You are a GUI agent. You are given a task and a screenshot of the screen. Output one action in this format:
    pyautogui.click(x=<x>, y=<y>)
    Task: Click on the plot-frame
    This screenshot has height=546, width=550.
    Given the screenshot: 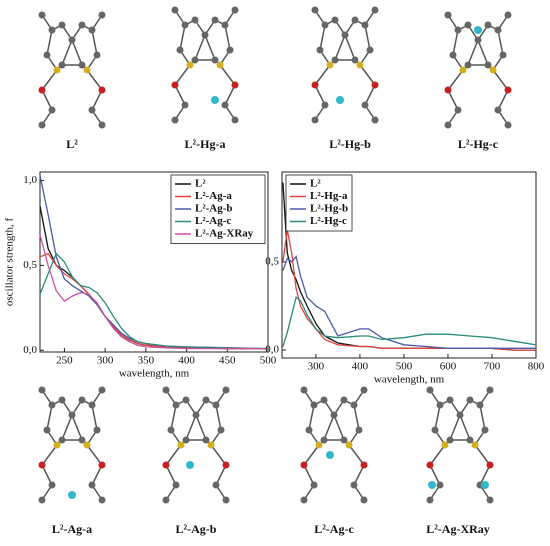 What is the action you would take?
    pyautogui.click(x=154, y=262)
    